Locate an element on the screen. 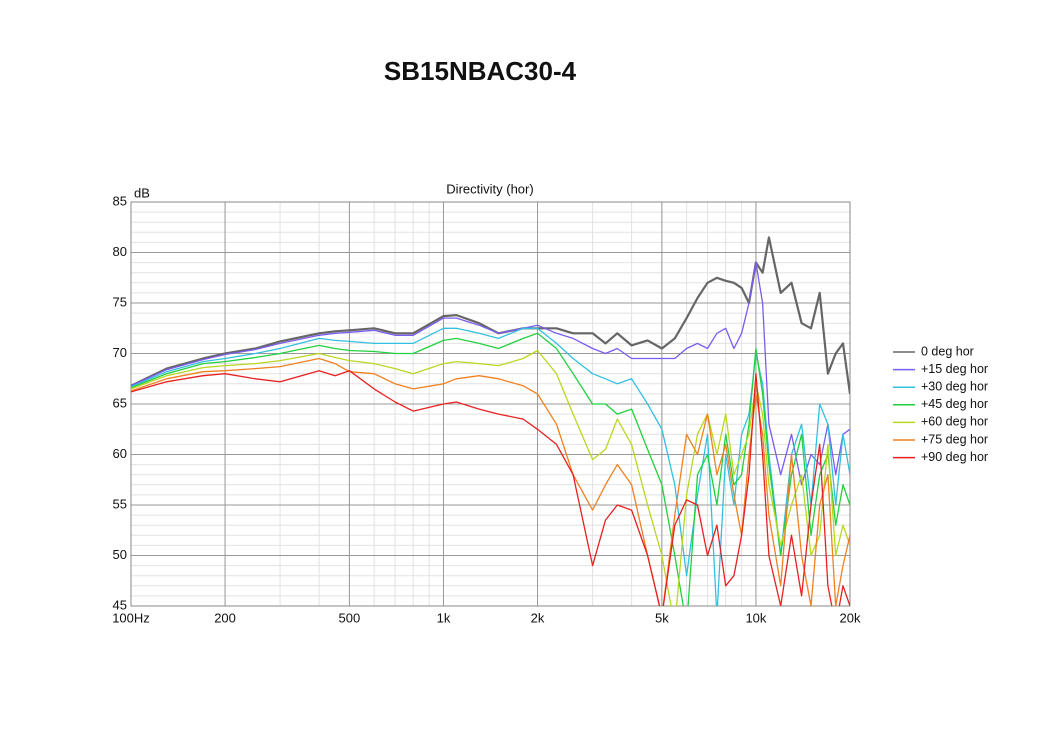 The height and width of the screenshot is (744, 1051). legend-label: +90 deg hor is located at coordinates (954, 457).